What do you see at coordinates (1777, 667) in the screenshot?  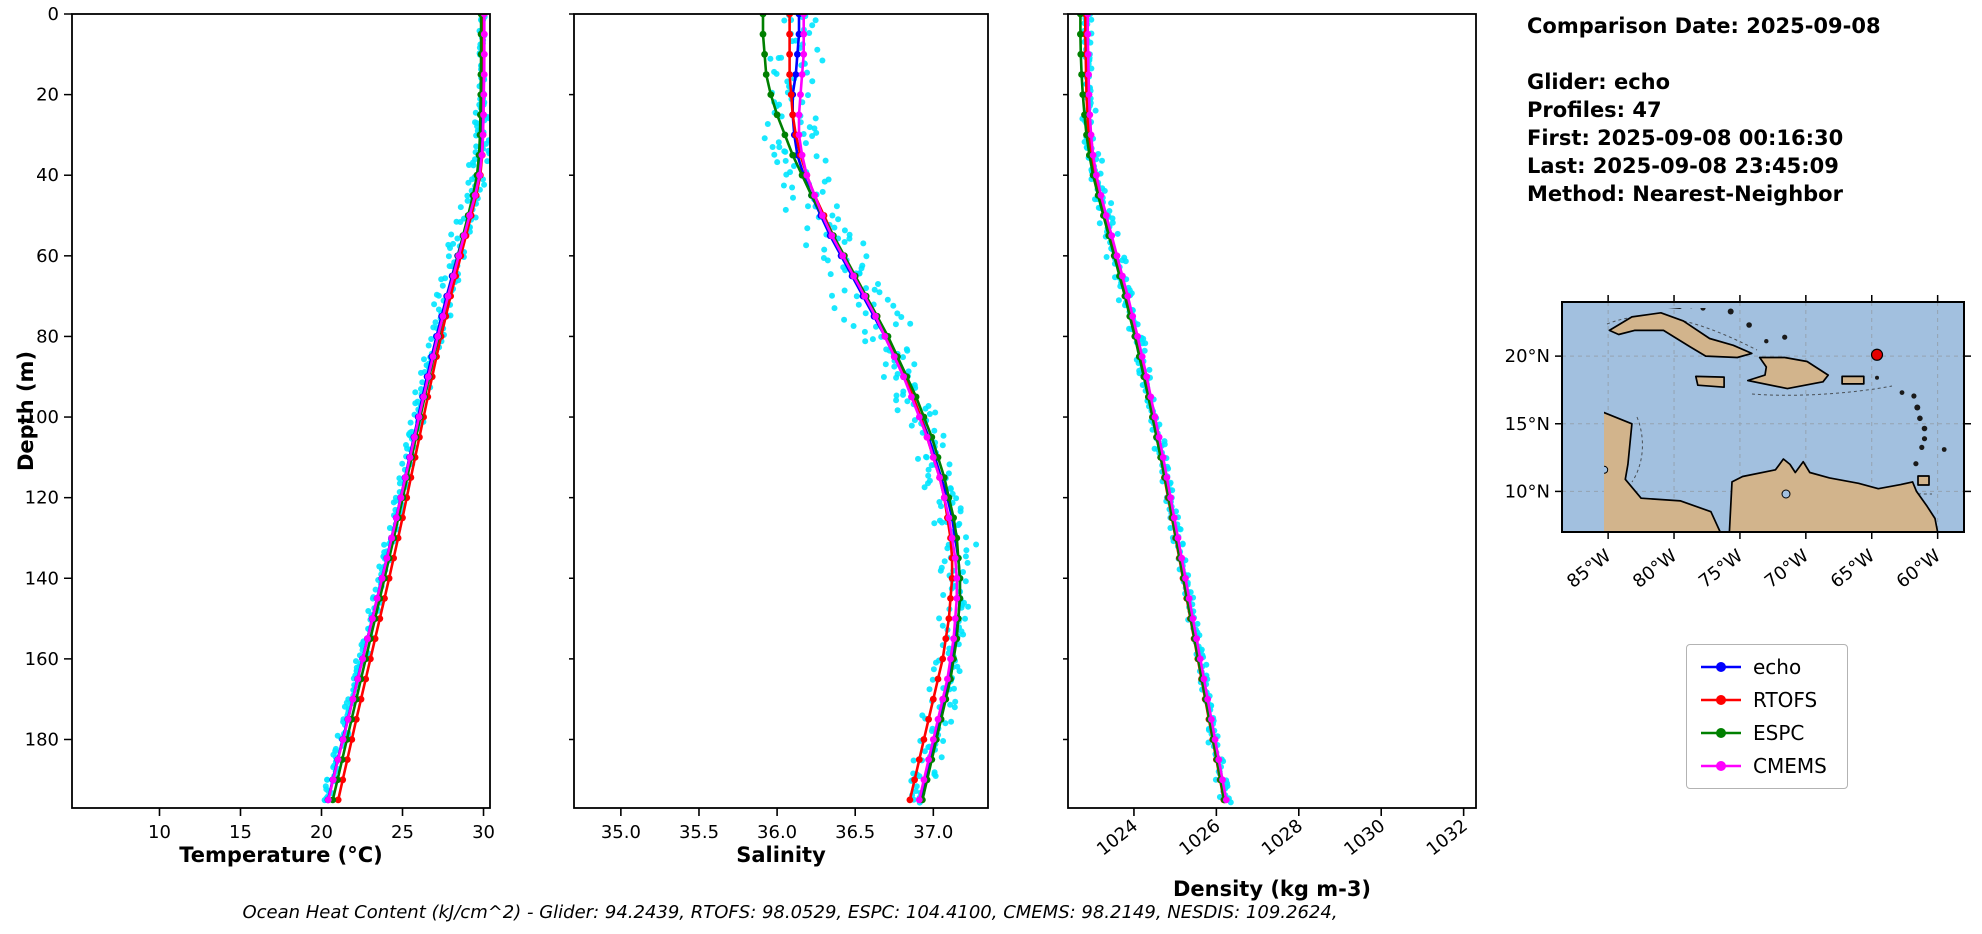 I see `legend-label: echo` at bounding box center [1777, 667].